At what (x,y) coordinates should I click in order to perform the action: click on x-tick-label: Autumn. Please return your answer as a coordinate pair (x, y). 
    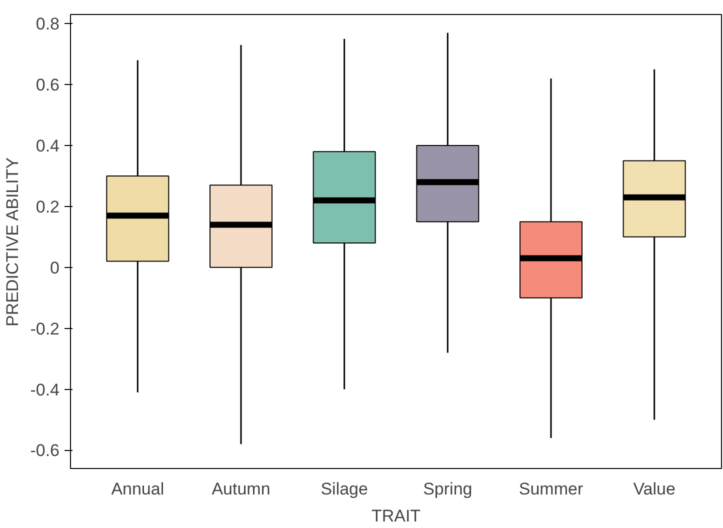
    Looking at the image, I should click on (241, 489).